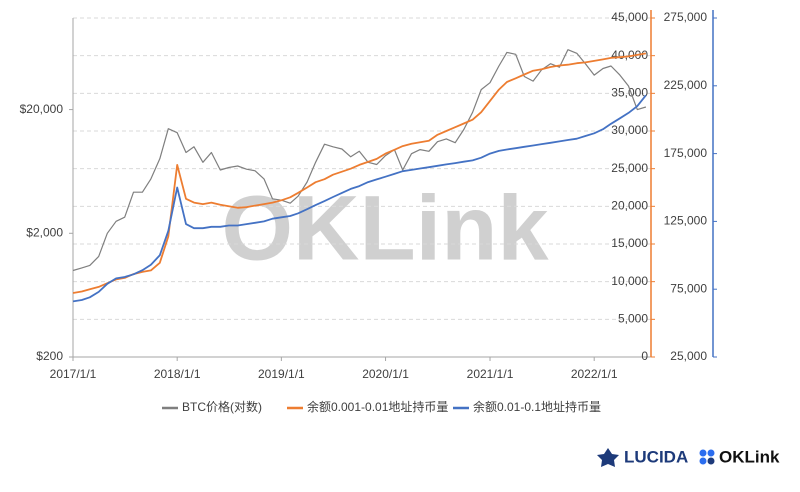  I want to click on y3-tick-label: 75,000, so click(688, 288).